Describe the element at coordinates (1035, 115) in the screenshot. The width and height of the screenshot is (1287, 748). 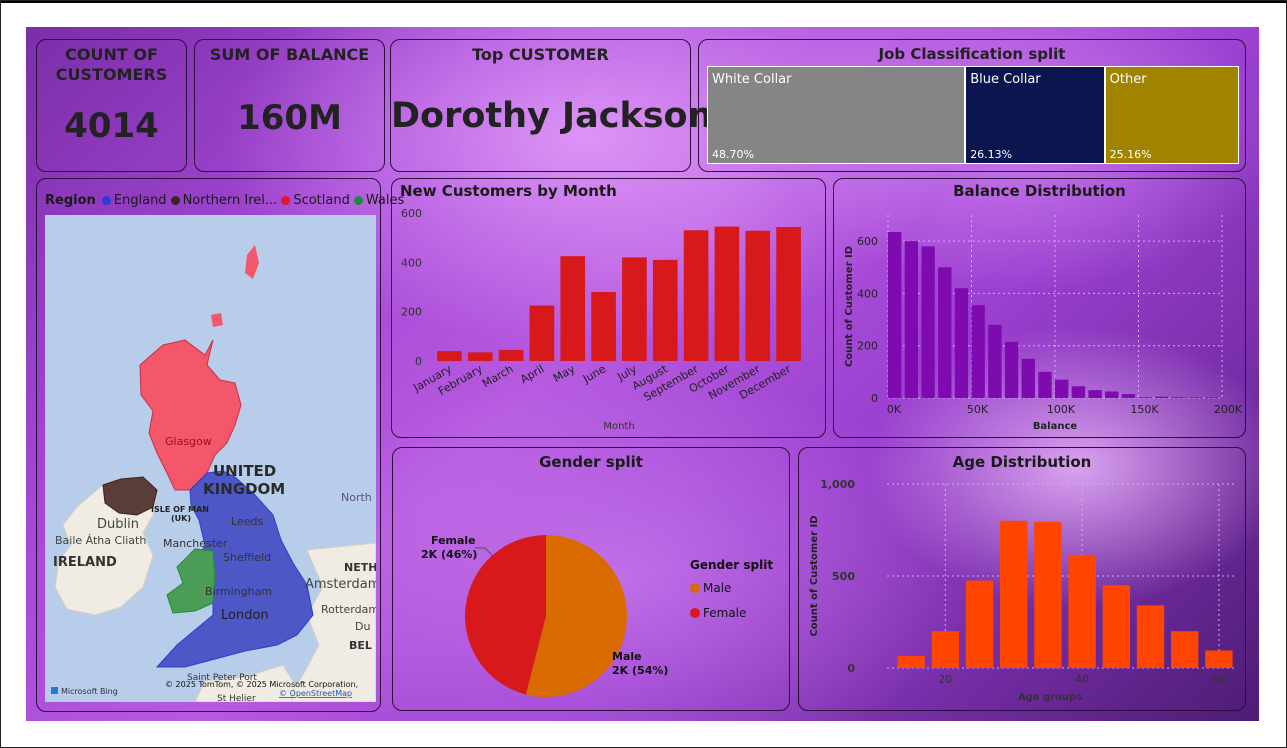
I see `treemap-cell-1: Blue Collar 26.13%` at that location.